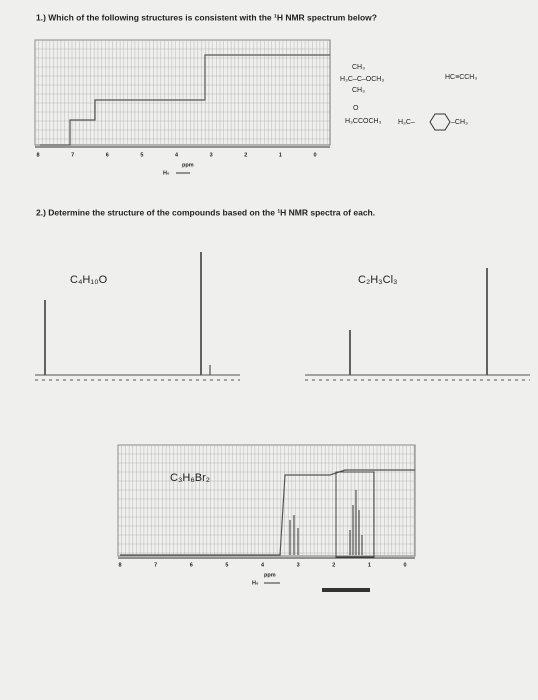  Describe the element at coordinates (459, 122) in the screenshot. I see `structure-text: –CH₃` at that location.